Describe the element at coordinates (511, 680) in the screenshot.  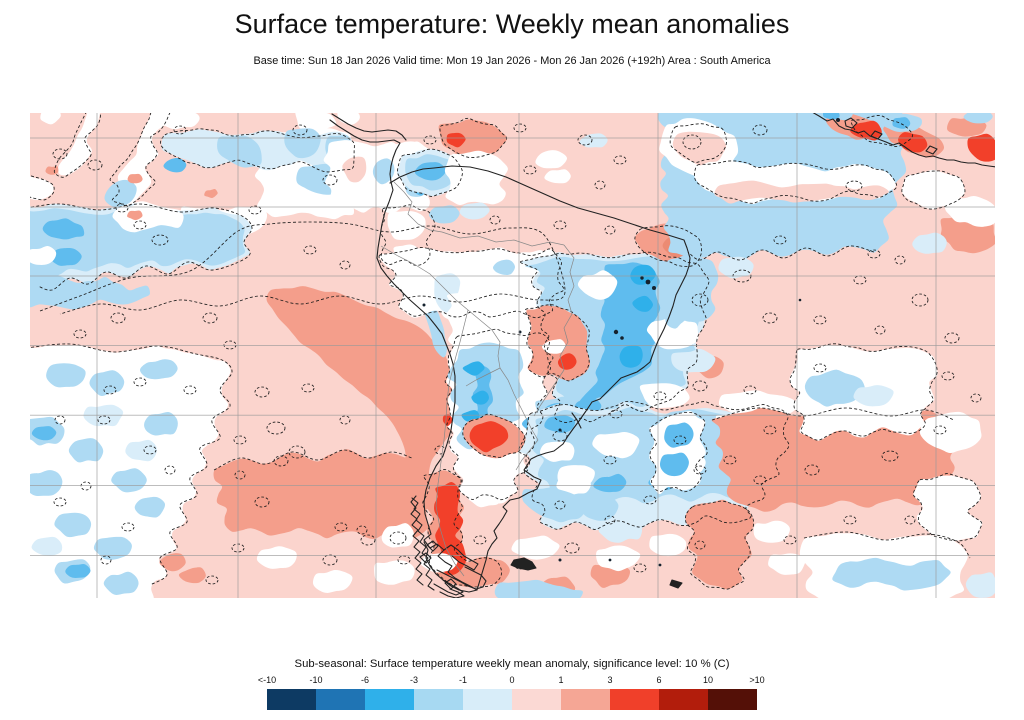
I see `svg-text: 0` at that location.